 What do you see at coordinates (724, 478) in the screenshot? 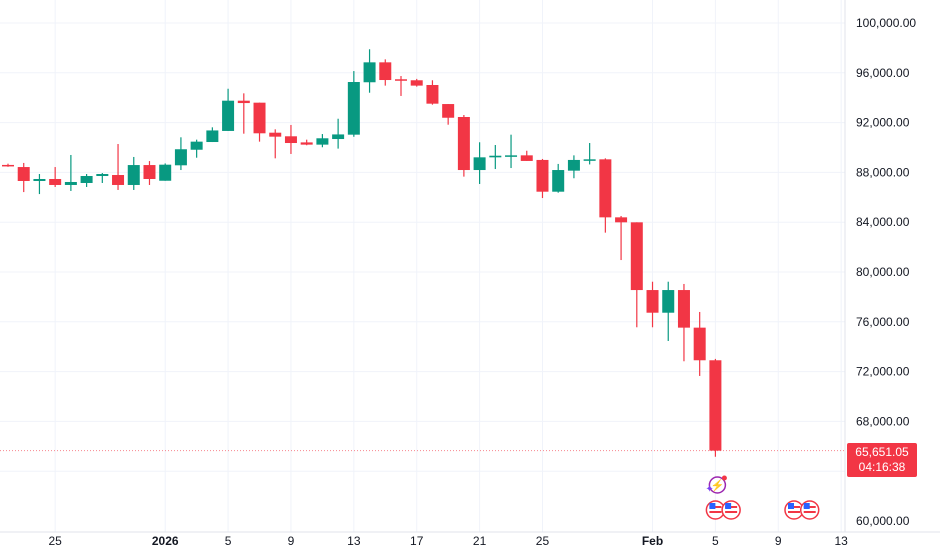
I see `event-dot` at bounding box center [724, 478].